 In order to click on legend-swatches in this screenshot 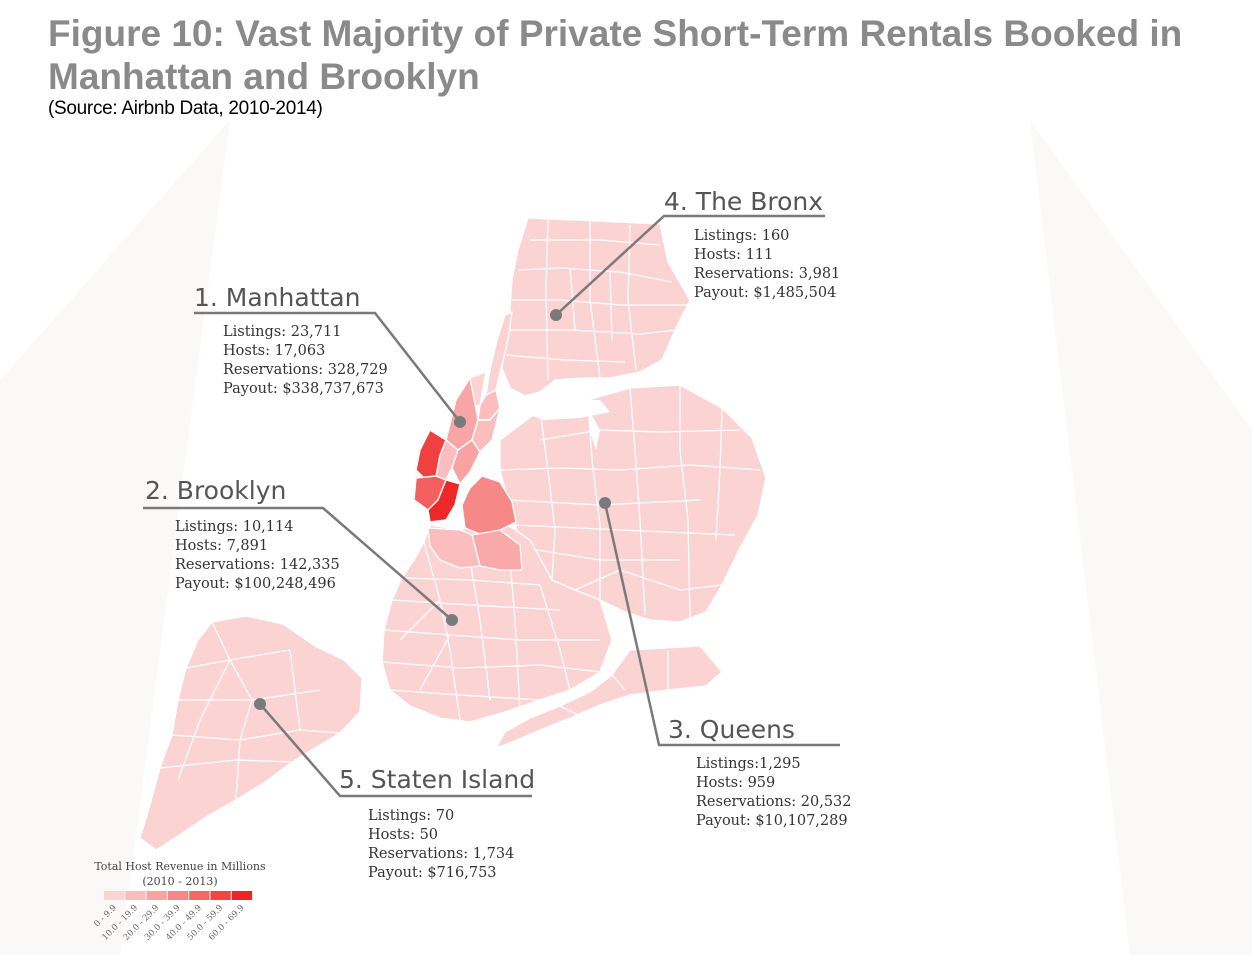, I will do `click(178, 895)`.